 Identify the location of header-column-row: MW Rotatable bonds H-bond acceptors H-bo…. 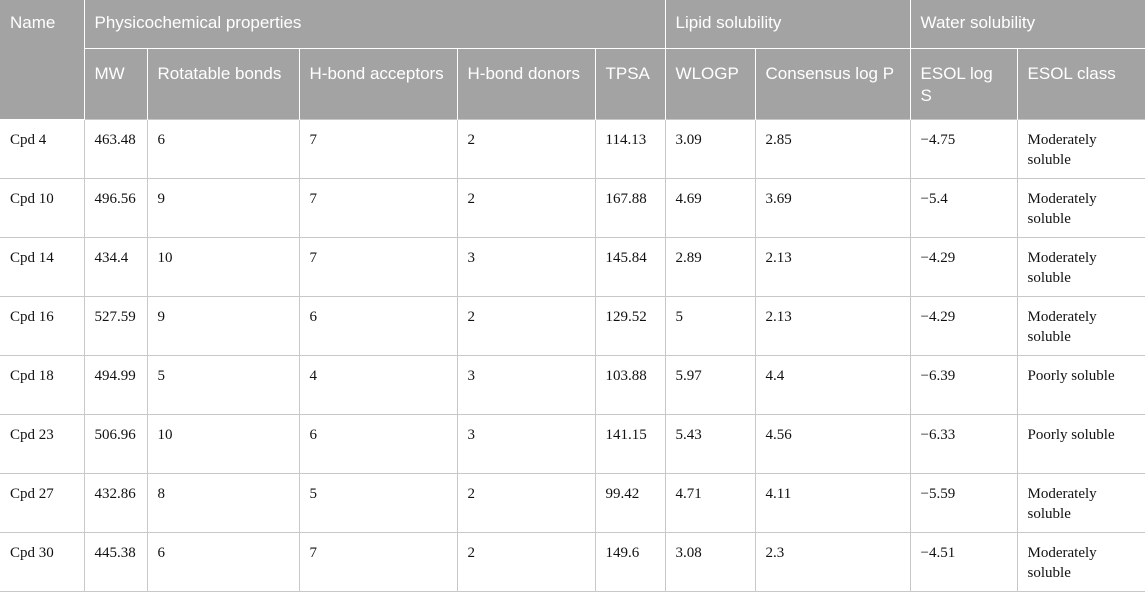
(572, 83).